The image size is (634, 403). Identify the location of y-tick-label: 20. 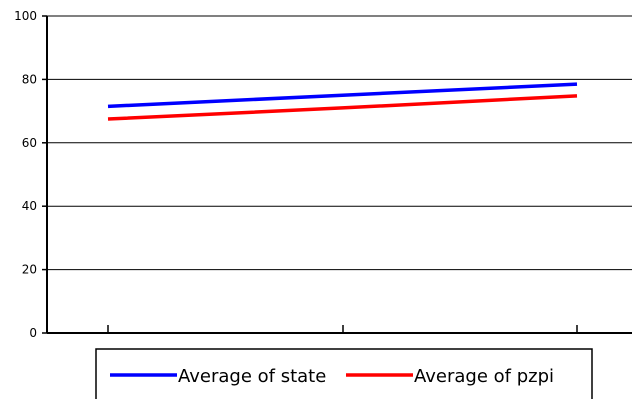
(29, 270).